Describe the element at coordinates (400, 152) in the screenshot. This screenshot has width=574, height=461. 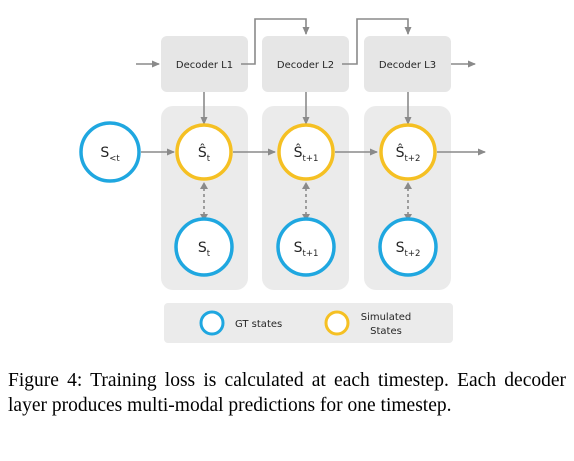
I see `simulated-state-t2-base: Ŝ` at that location.